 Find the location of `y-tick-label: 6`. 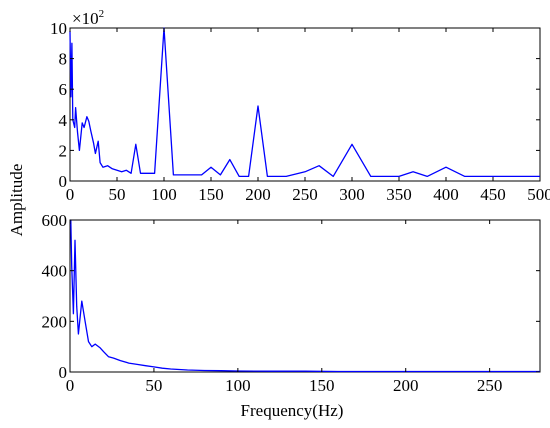

y-tick-label: 6 is located at coordinates (63, 89).